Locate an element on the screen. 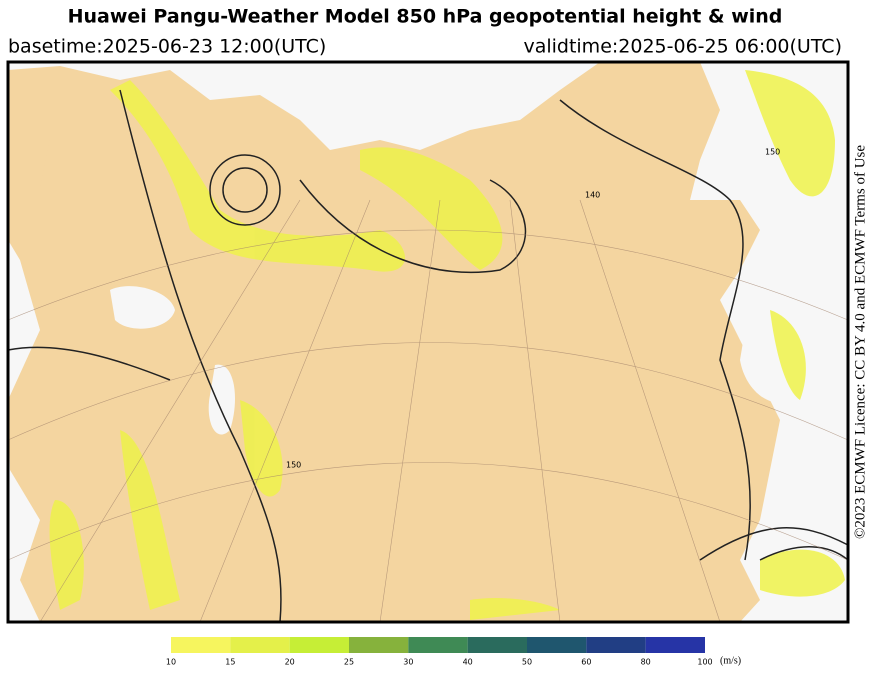 The width and height of the screenshot is (870, 684). colorbar-tick-label: 50 is located at coordinates (527, 662).